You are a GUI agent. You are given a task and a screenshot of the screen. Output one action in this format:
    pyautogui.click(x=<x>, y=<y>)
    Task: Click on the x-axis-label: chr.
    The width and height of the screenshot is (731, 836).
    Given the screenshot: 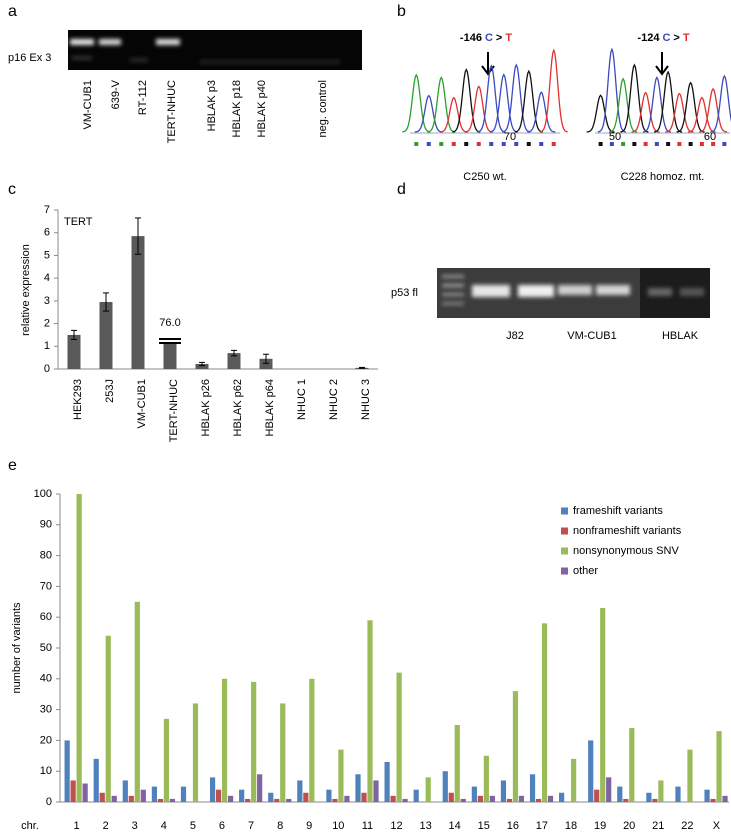 What is the action you would take?
    pyautogui.click(x=30, y=826)
    